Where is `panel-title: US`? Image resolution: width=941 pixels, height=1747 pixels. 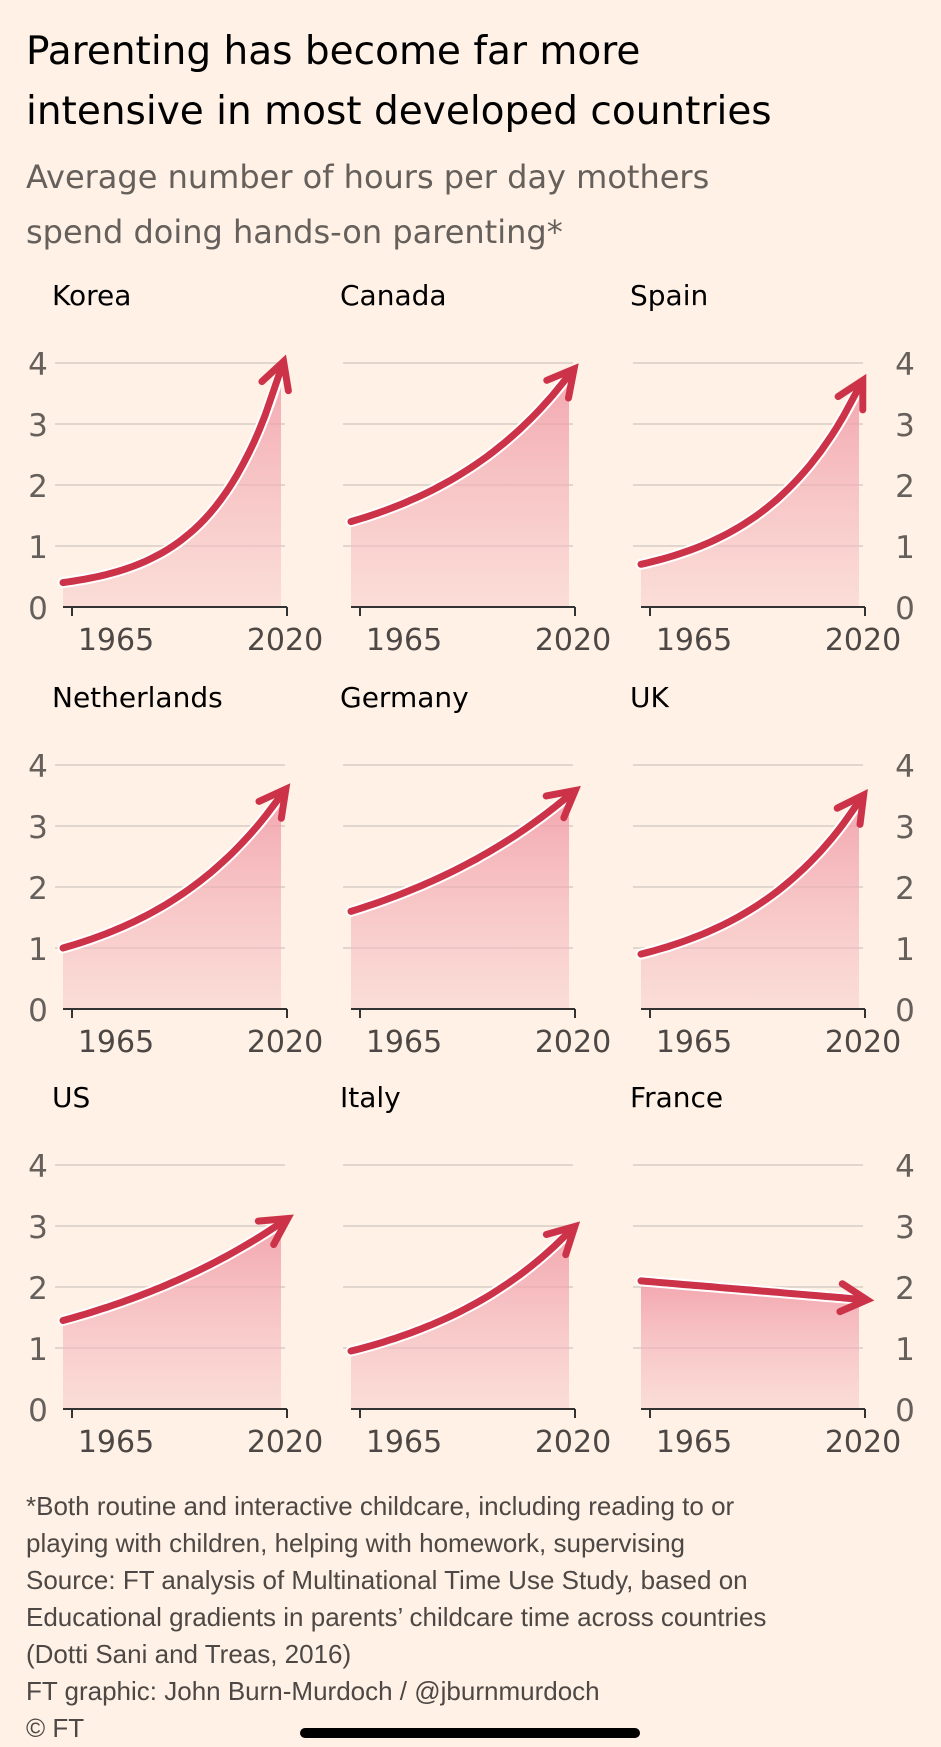 panel-title: US is located at coordinates (71, 1097).